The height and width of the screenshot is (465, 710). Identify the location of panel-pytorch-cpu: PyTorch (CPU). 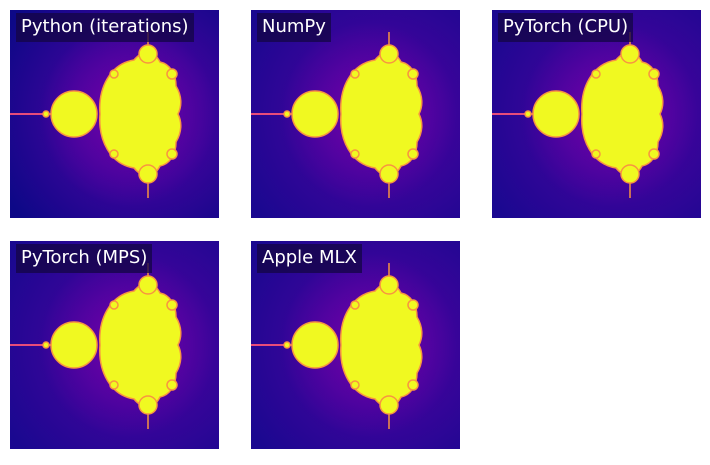
(596, 114).